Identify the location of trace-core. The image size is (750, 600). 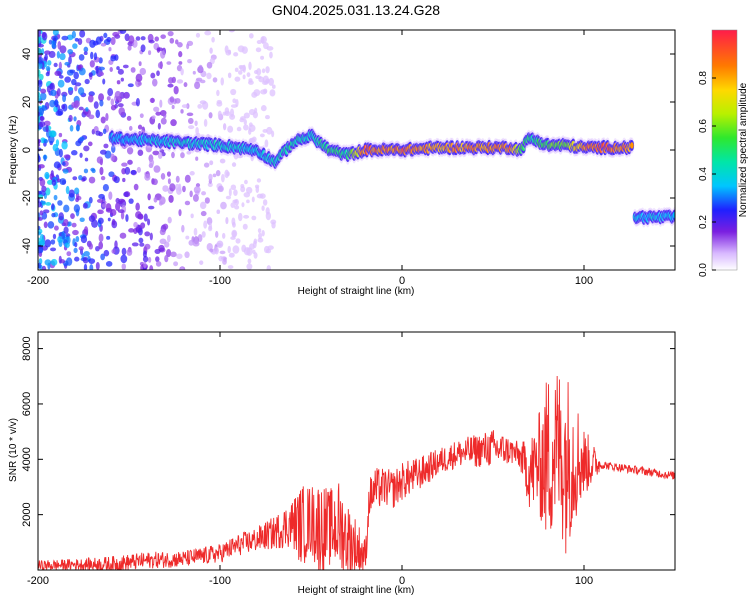
(673, 215).